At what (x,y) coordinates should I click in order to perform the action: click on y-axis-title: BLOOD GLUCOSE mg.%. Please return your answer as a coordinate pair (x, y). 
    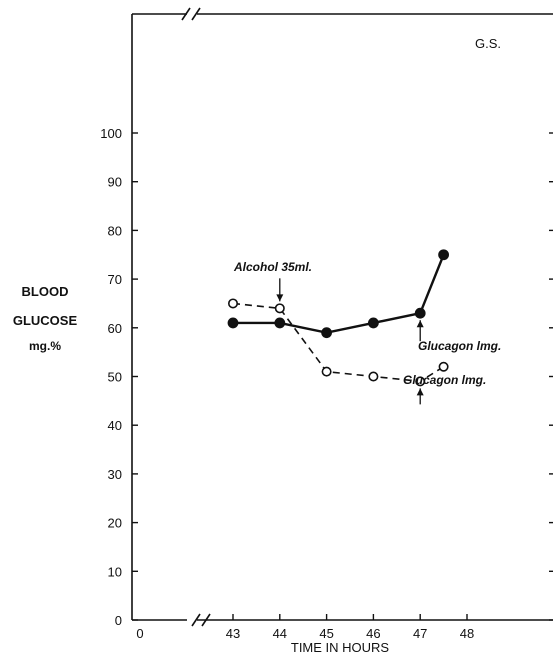
    Looking at the image, I should click on (45, 318).